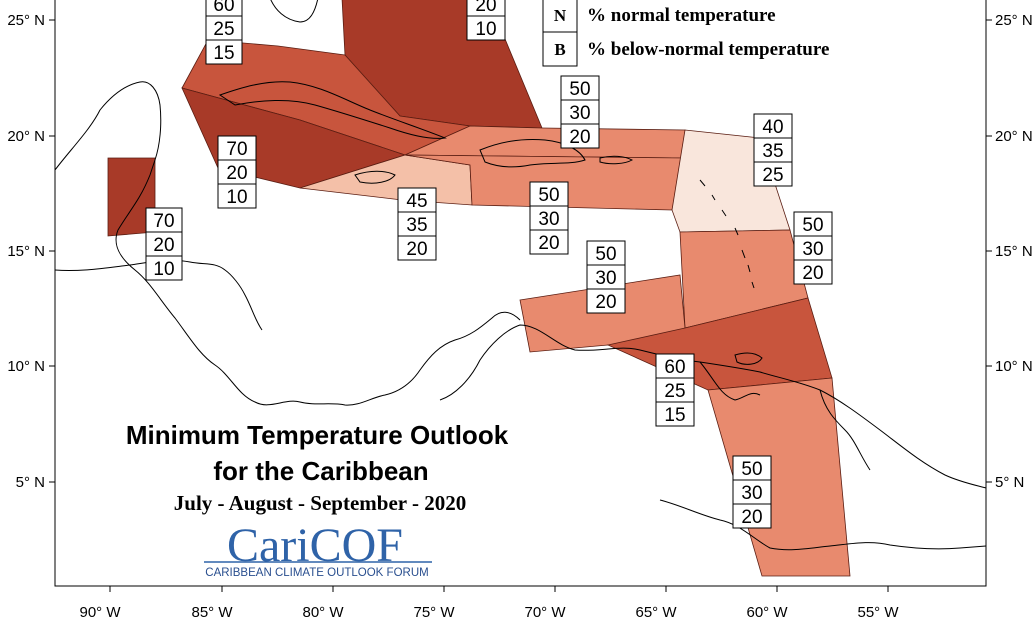  What do you see at coordinates (317, 435) in the screenshot?
I see `map-title-line1: Minimum Temperature Outlook` at bounding box center [317, 435].